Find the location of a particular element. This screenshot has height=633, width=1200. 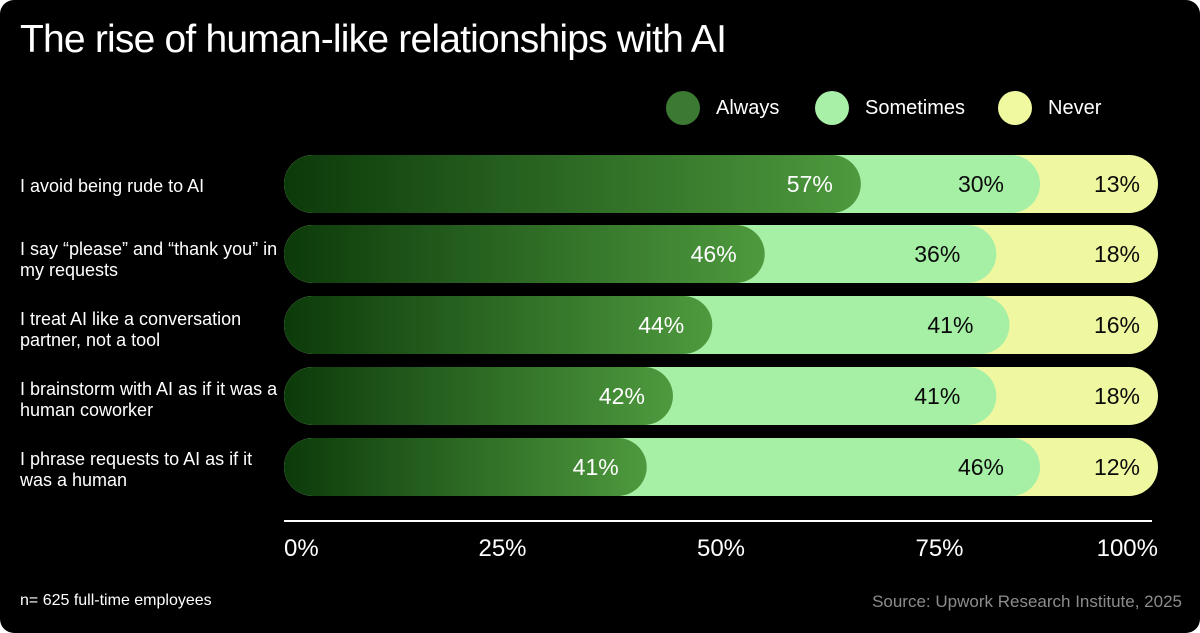

legend-item-always: Always is located at coordinates (722, 108).